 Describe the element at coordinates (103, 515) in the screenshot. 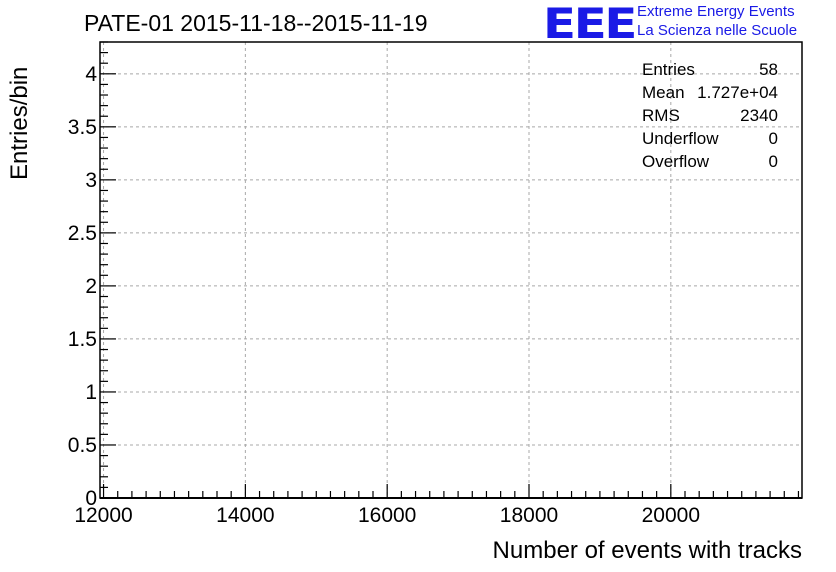

I see `x-tick-label: 12000` at that location.